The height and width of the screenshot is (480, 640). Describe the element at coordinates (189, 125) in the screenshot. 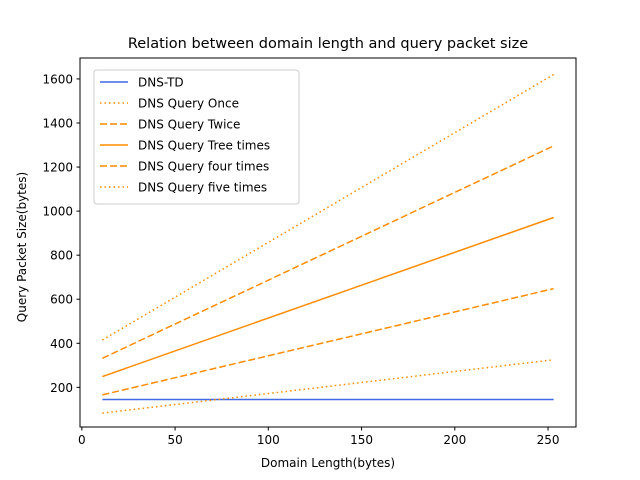

I see `legend-label-3: DNS Query Twice` at that location.